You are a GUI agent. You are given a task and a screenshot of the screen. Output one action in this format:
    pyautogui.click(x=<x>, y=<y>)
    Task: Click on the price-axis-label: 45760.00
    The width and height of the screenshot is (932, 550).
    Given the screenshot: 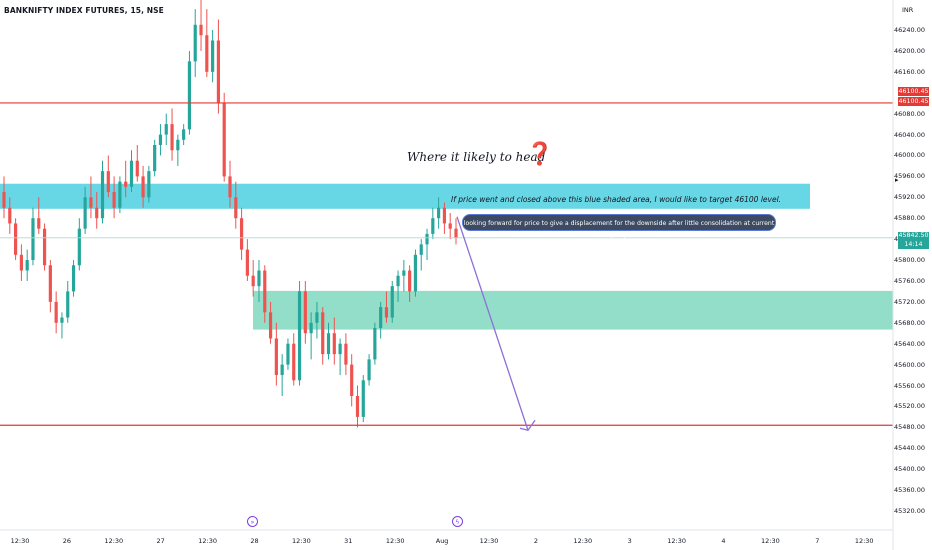 What is the action you would take?
    pyautogui.click(x=909, y=280)
    